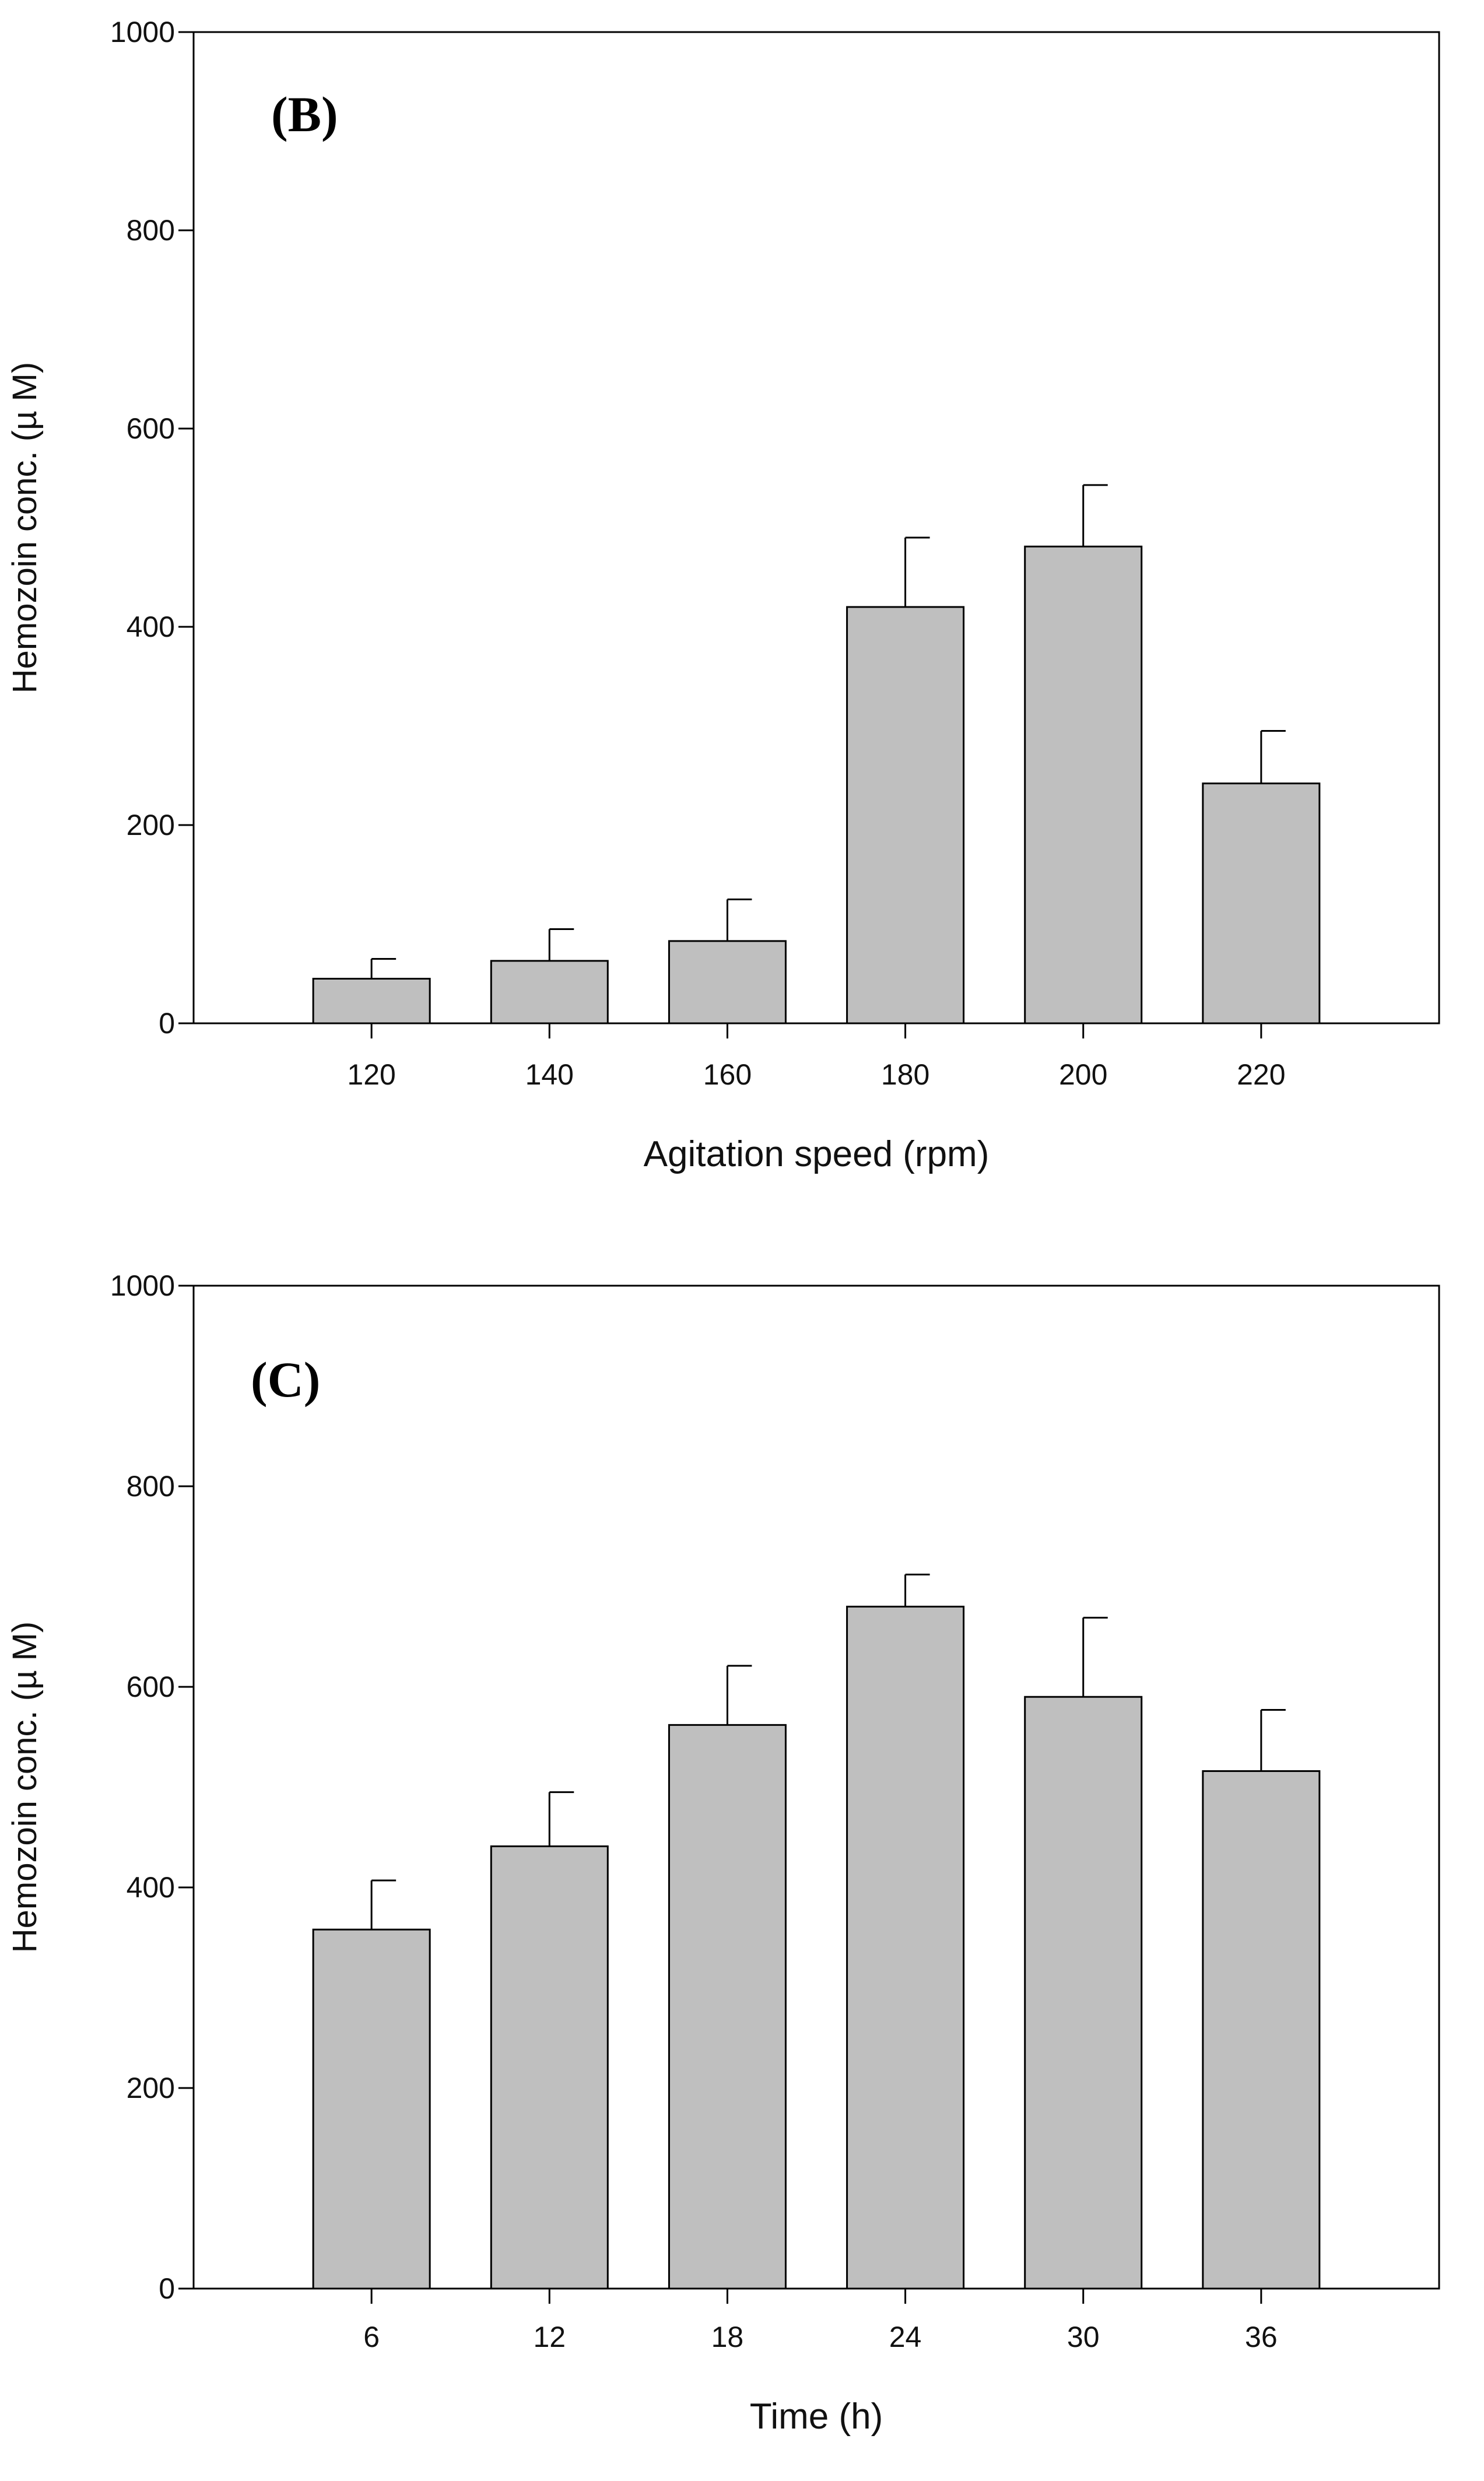 This screenshot has width=1484, height=2481. Describe the element at coordinates (1083, 1074) in the screenshot. I see `x-tick-label: 200` at that location.